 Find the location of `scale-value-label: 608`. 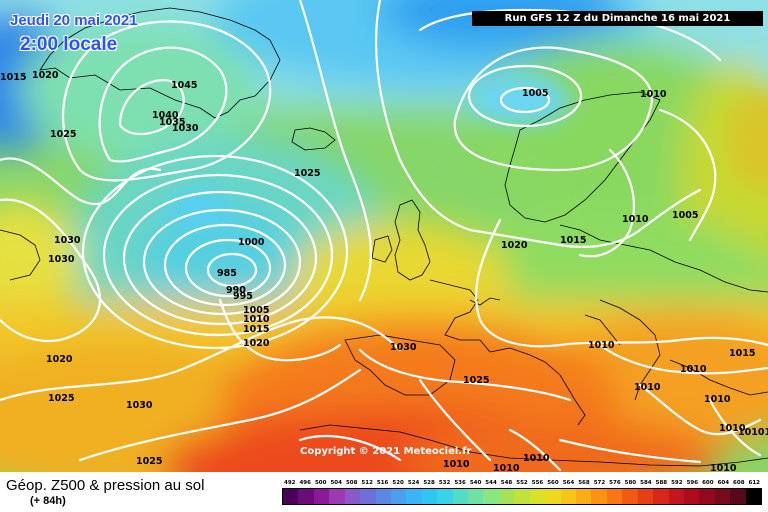

scale-value-label: 608 is located at coordinates (739, 483).